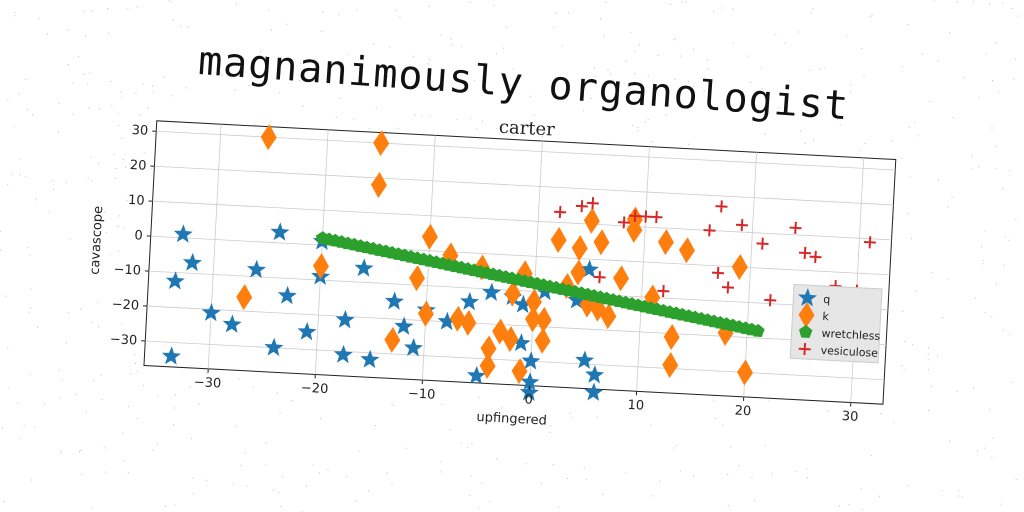 Image resolution: width=1024 pixels, height=512 pixels. I want to click on legend-marker-q, so click(808, 297).